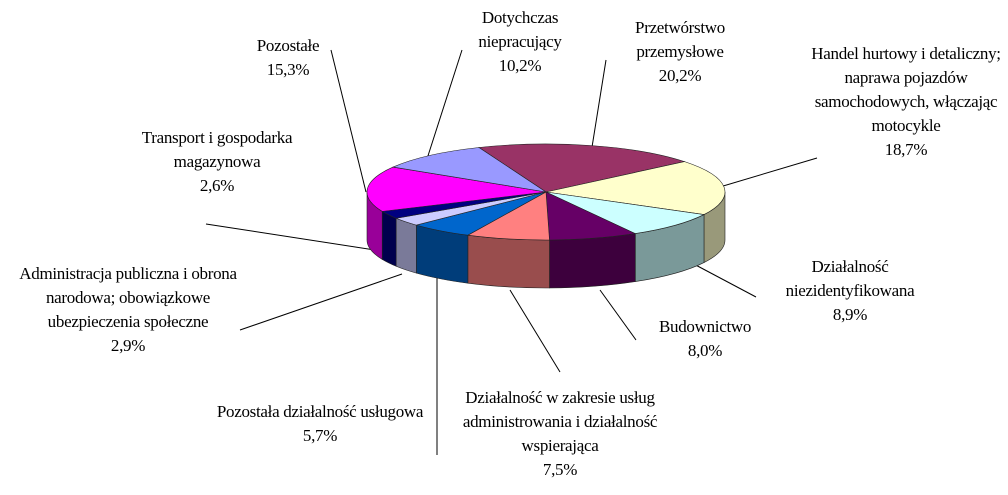  I want to click on value-label: 5,7%, so click(320, 435).